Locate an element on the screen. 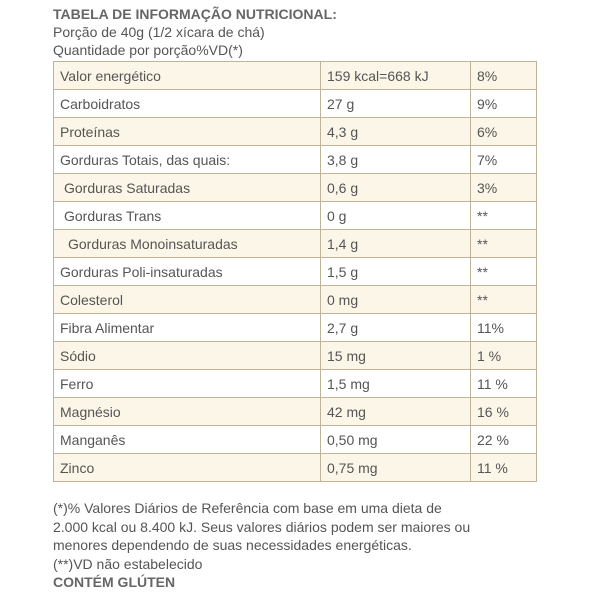  nutrient: Colesterol is located at coordinates (187, 299).